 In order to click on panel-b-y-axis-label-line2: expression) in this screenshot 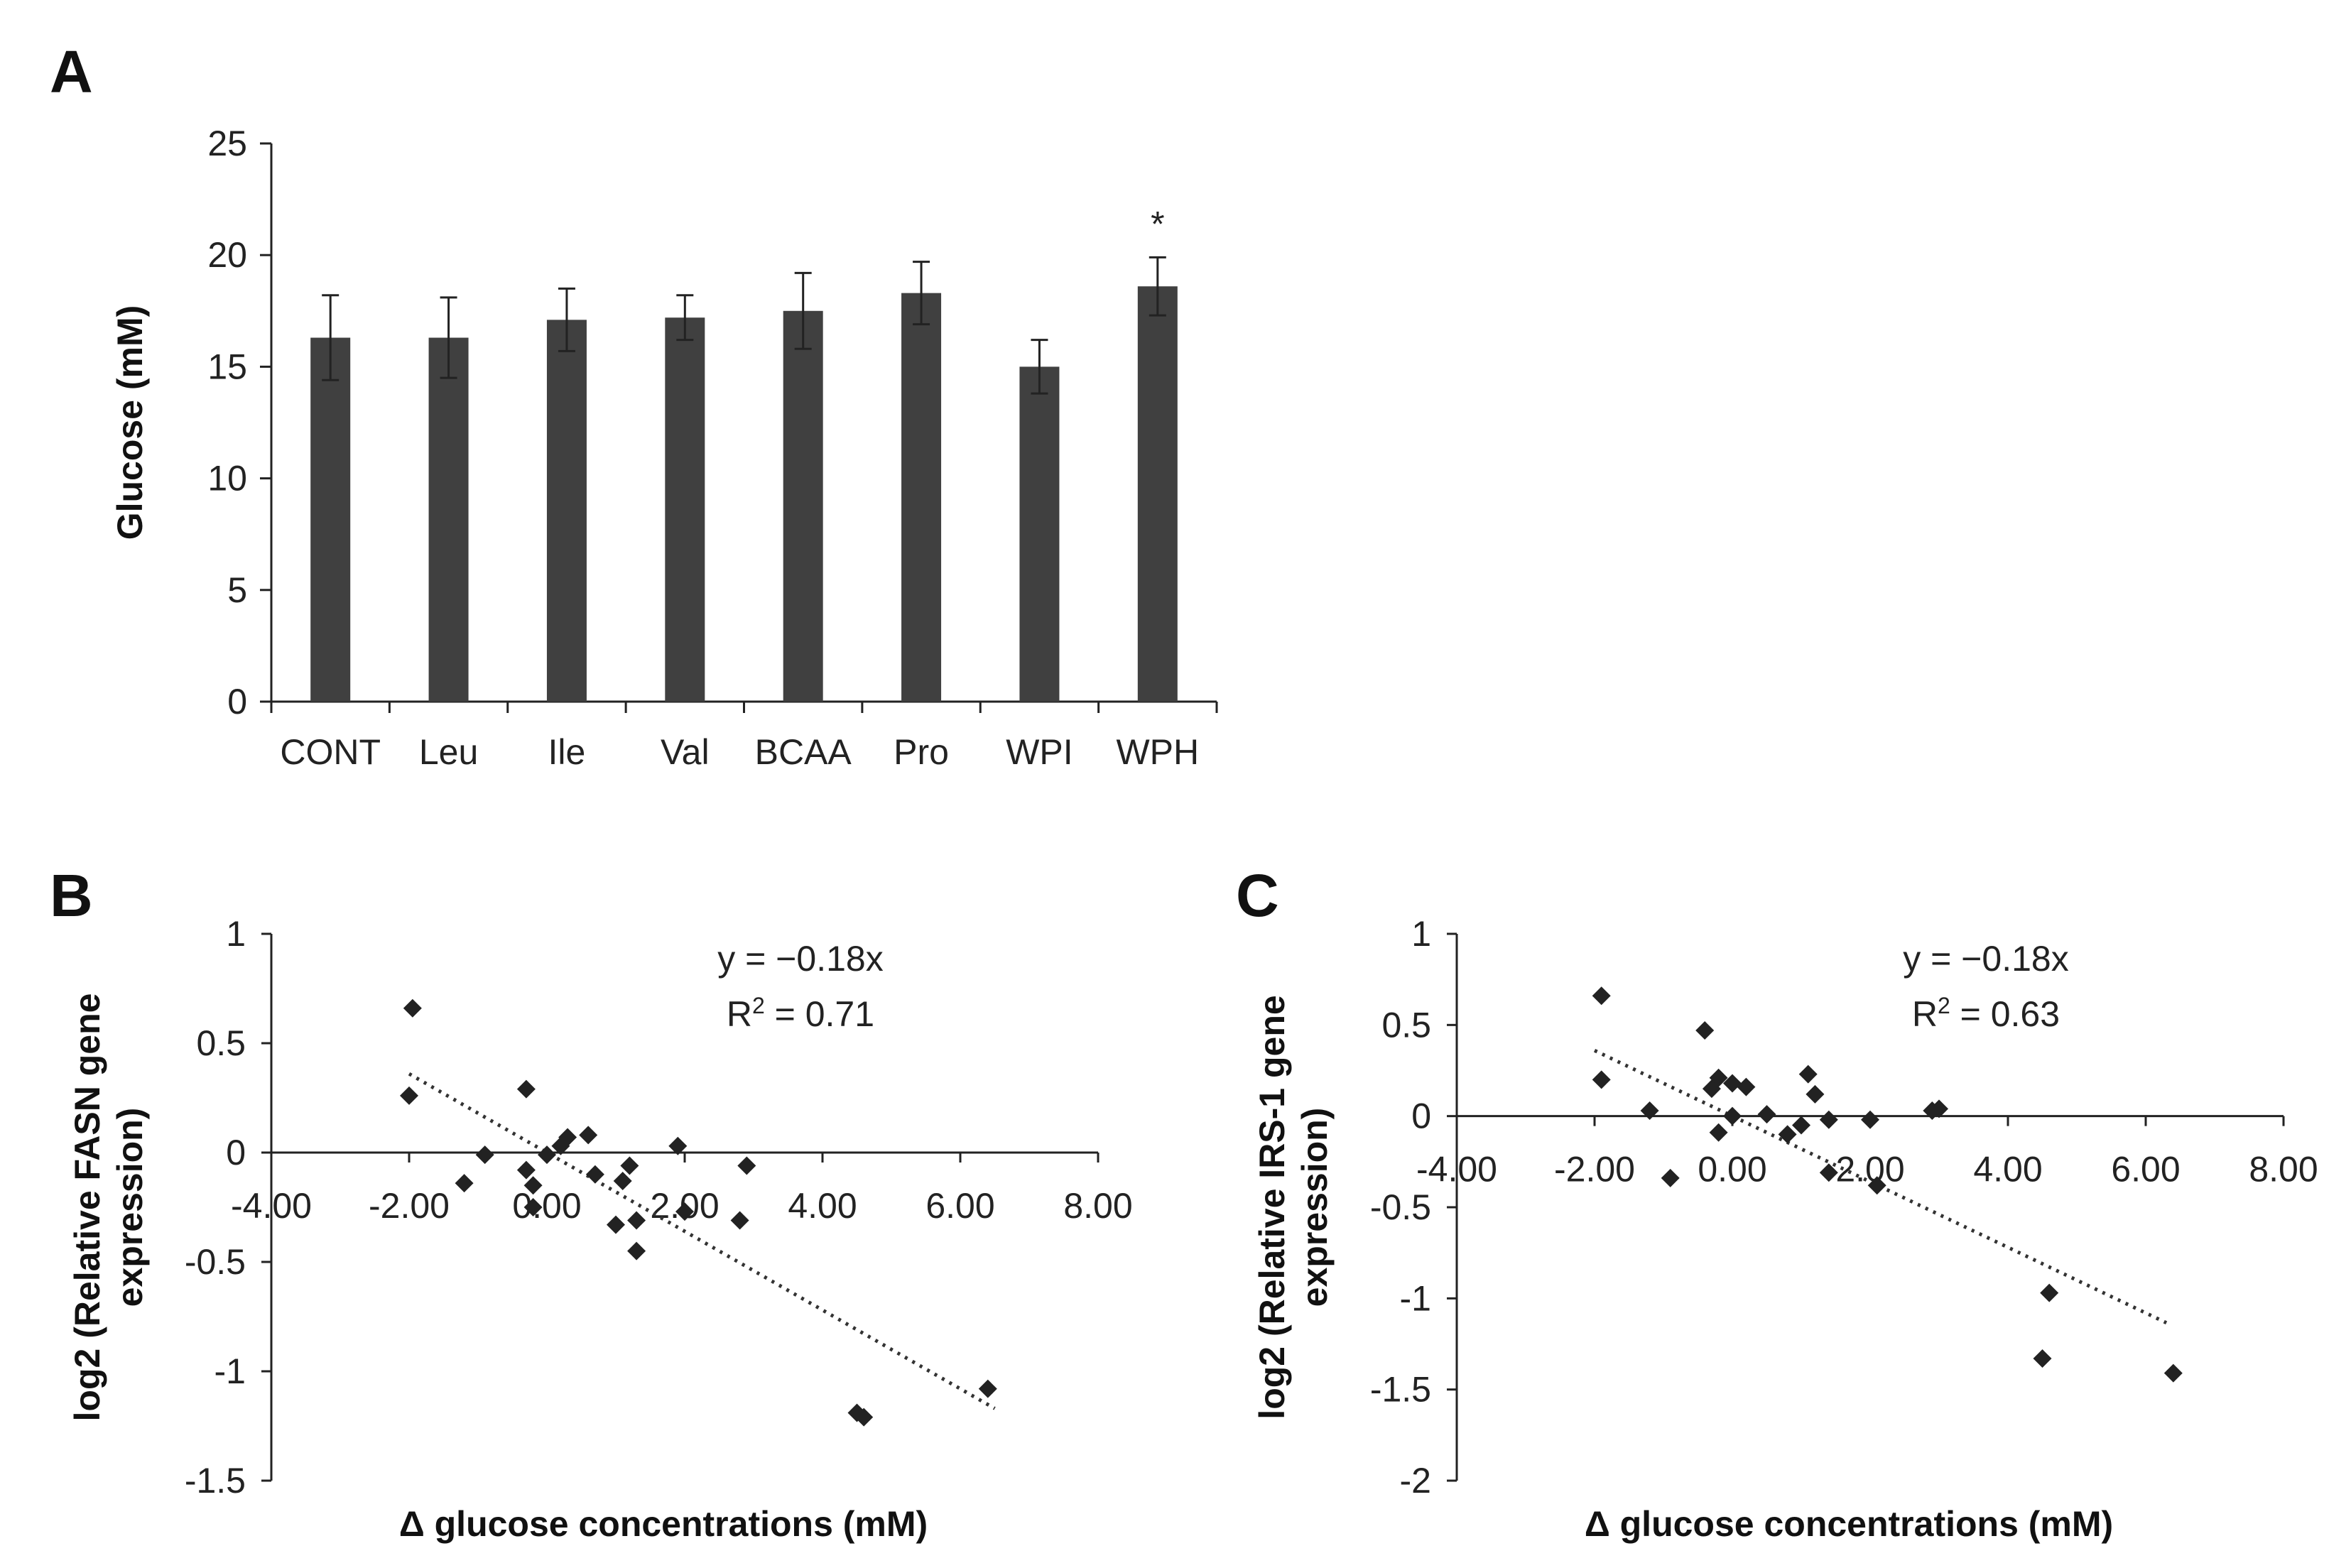, I will do `click(130, 1207)`.